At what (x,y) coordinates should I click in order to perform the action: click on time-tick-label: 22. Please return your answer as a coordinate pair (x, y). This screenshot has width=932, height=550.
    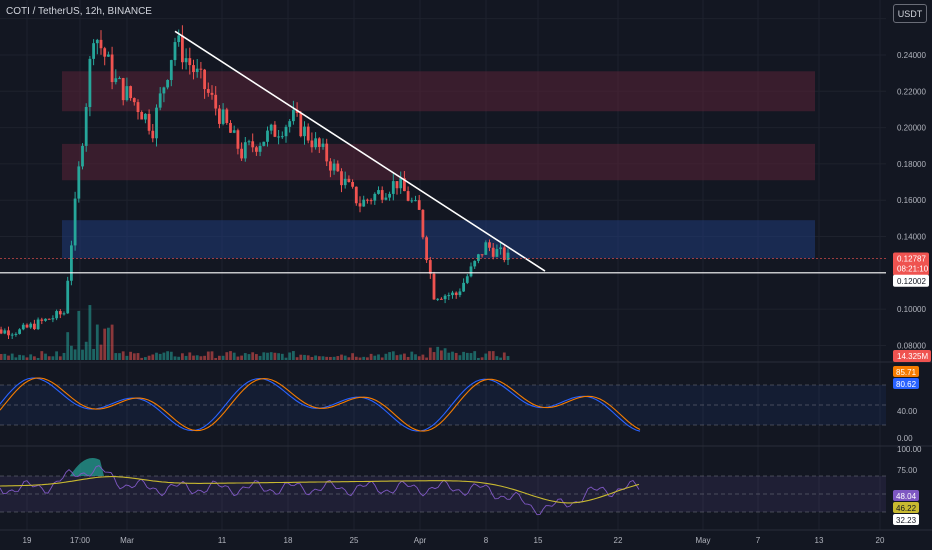
    Looking at the image, I should click on (618, 540).